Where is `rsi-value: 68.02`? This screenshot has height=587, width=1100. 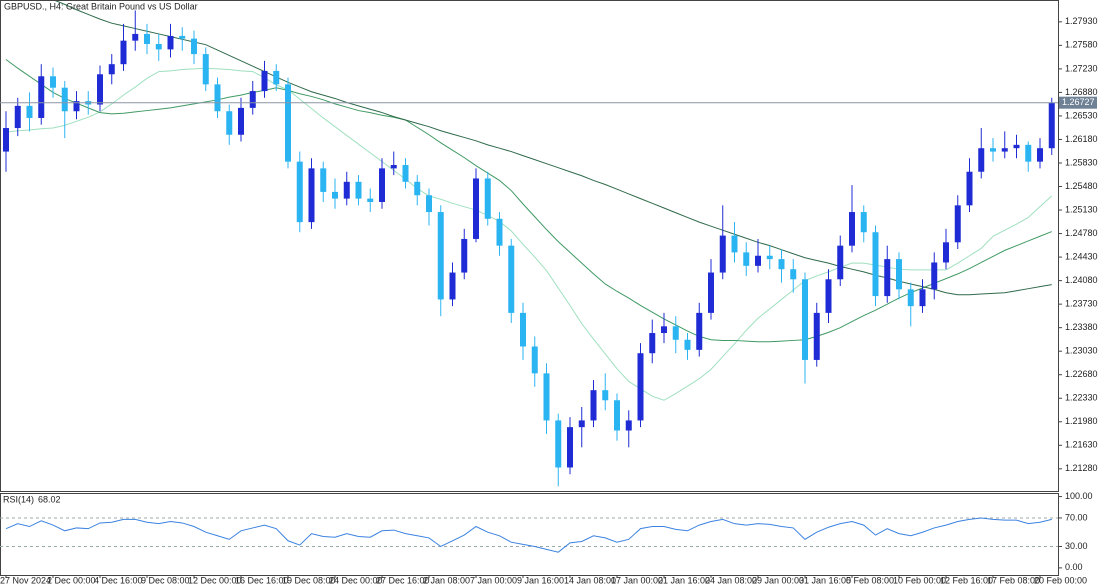
rsi-value: 68.02 is located at coordinates (49, 499).